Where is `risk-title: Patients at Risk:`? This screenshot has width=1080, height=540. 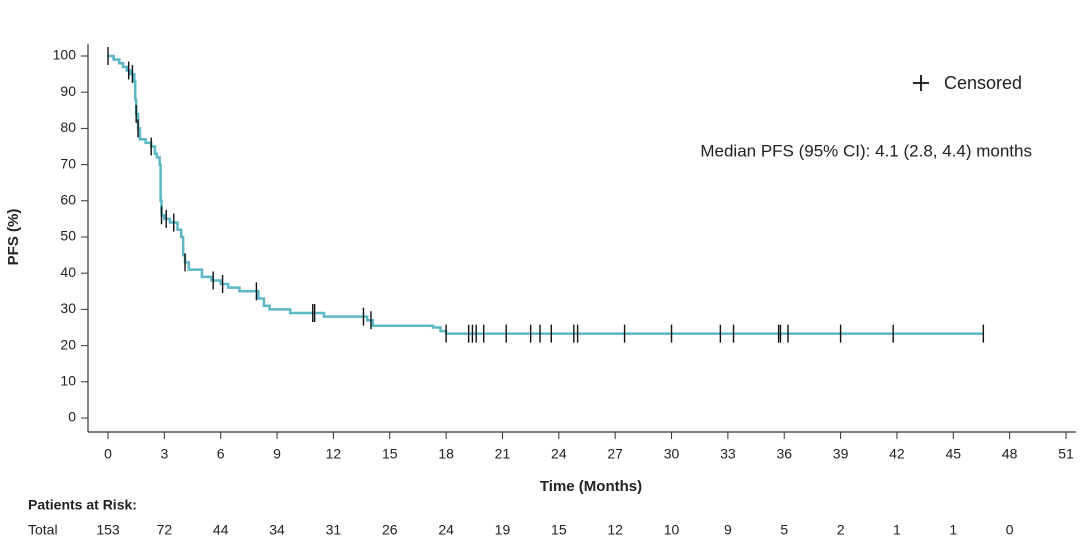
risk-title: Patients at Risk: is located at coordinates (82, 505).